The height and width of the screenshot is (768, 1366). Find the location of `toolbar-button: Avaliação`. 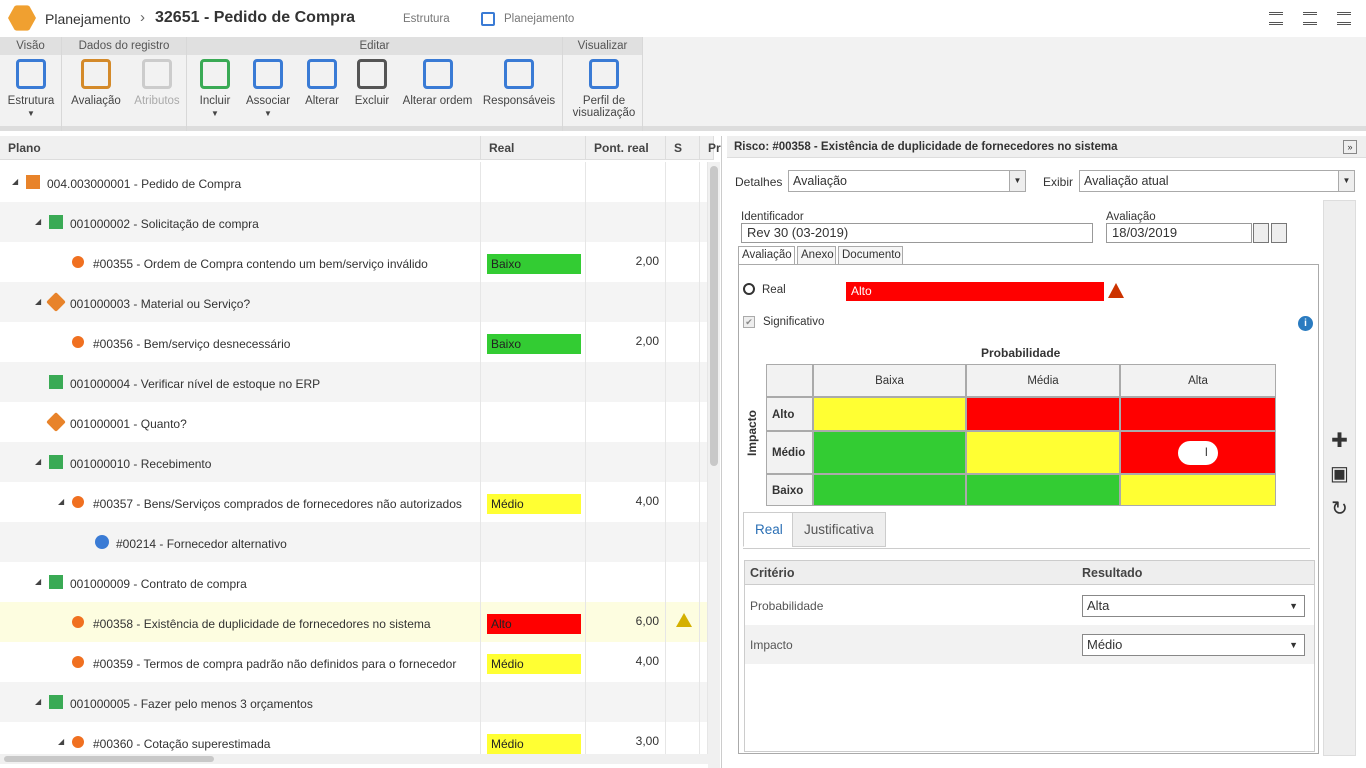

toolbar-button: Avaliação is located at coordinates (96, 83).